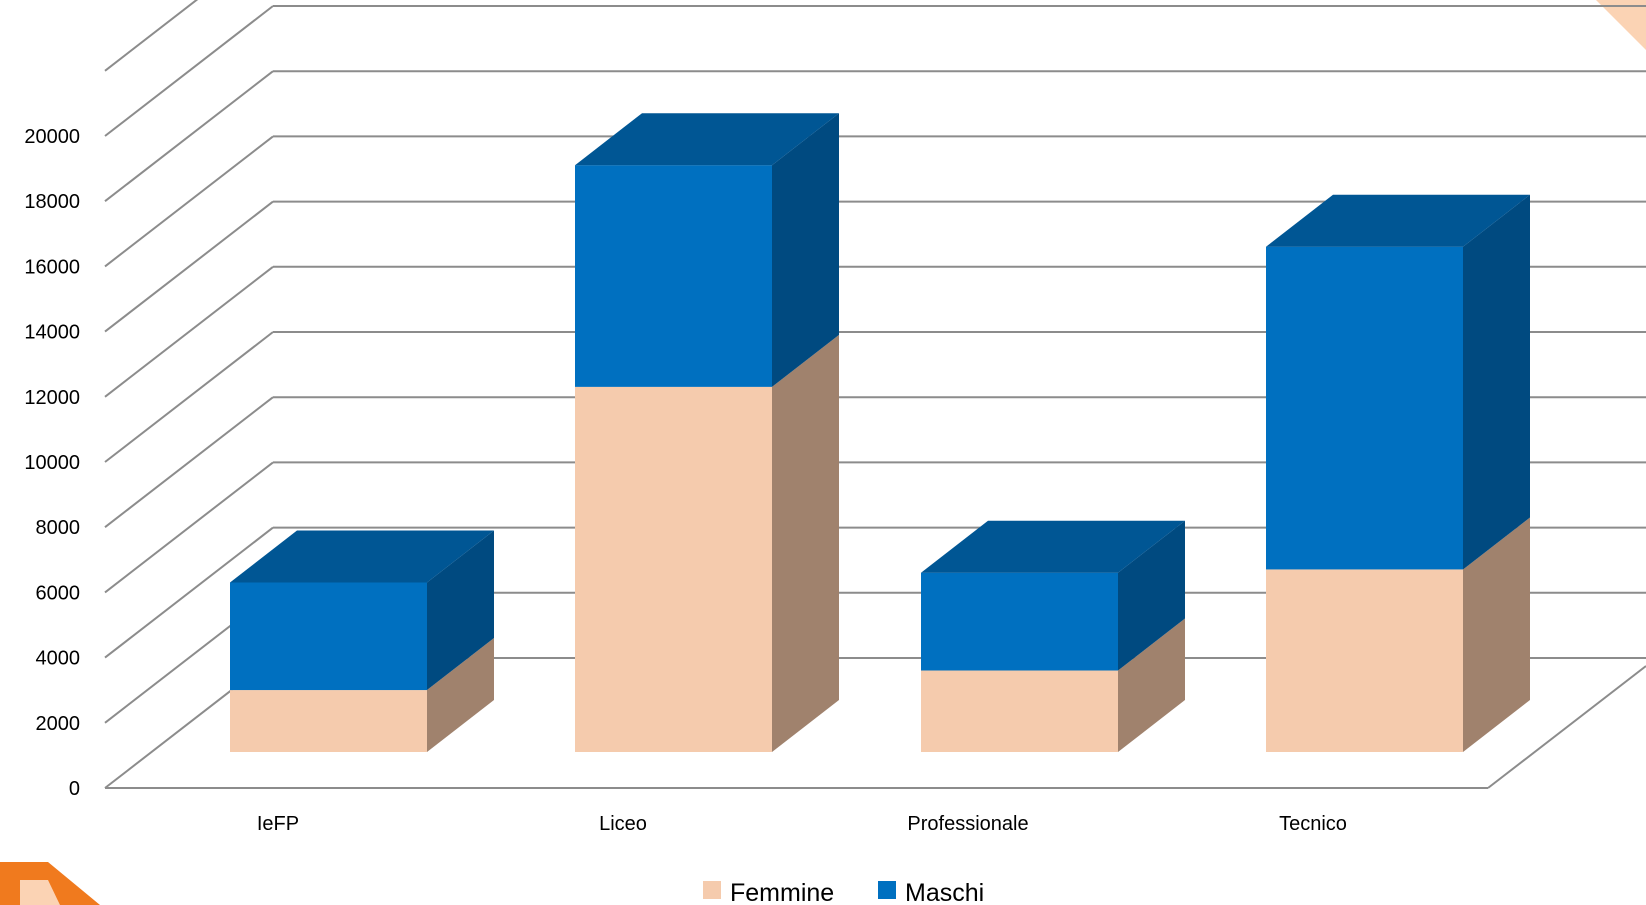 The height and width of the screenshot is (905, 1646). What do you see at coordinates (40, 892) in the screenshot?
I see `corner-accent-inner` at bounding box center [40, 892].